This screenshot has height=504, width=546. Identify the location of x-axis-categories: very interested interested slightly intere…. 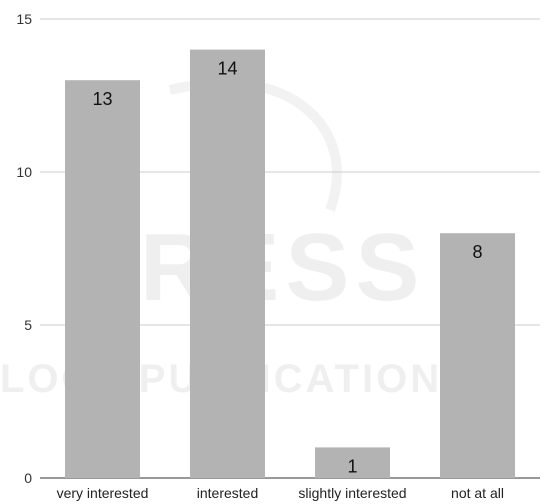
(280, 493).